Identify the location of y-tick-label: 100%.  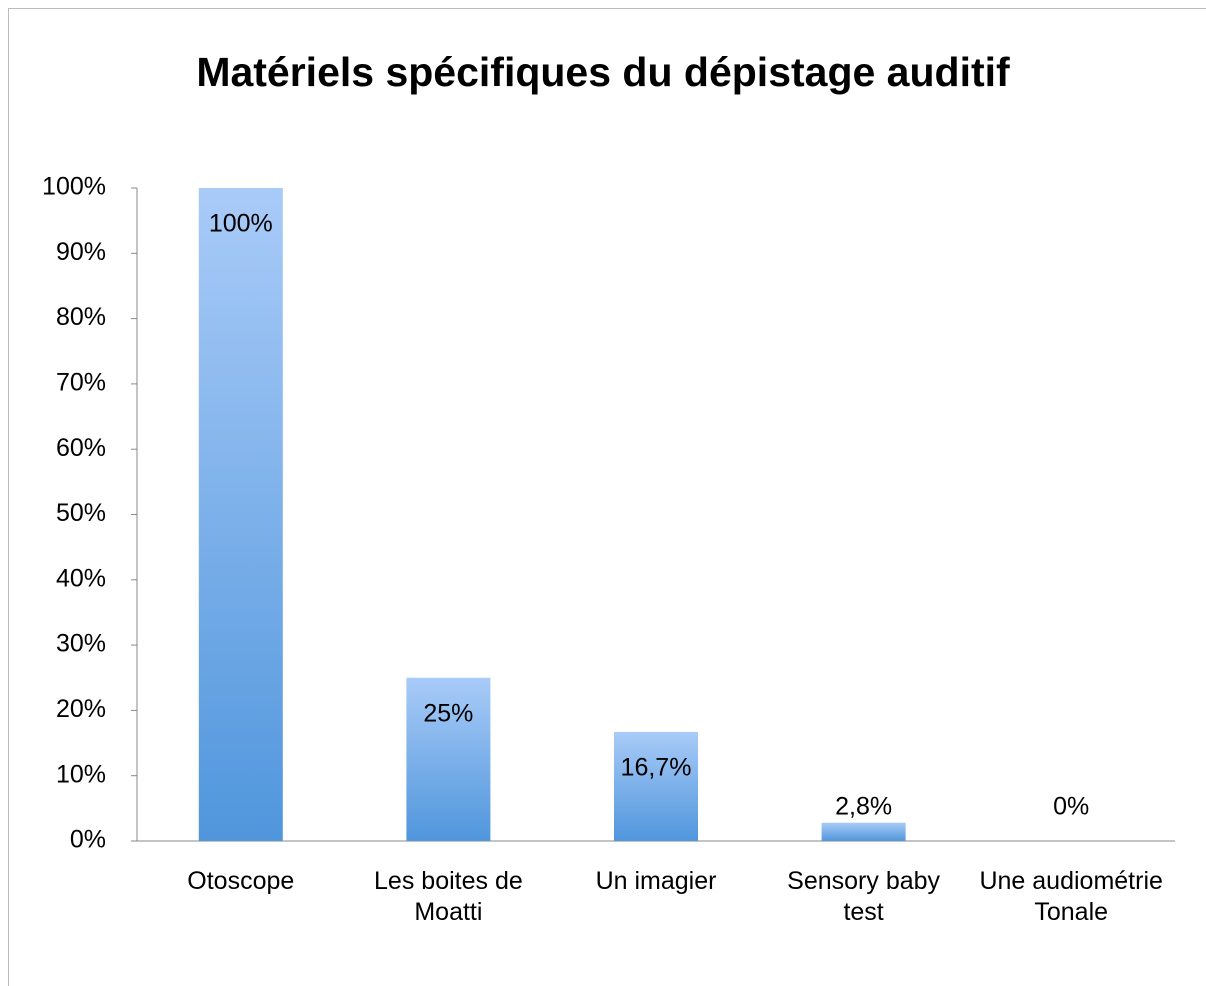
(74, 187).